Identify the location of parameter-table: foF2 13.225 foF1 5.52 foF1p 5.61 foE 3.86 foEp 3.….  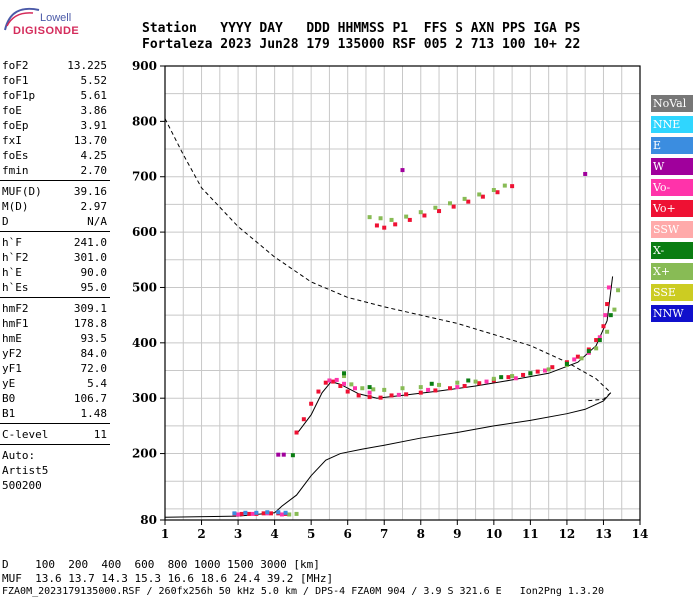
(55, 275).